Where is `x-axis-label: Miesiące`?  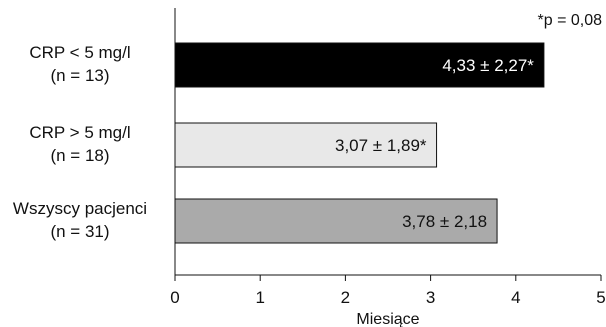
x-axis-label: Miesiące is located at coordinates (387, 319).